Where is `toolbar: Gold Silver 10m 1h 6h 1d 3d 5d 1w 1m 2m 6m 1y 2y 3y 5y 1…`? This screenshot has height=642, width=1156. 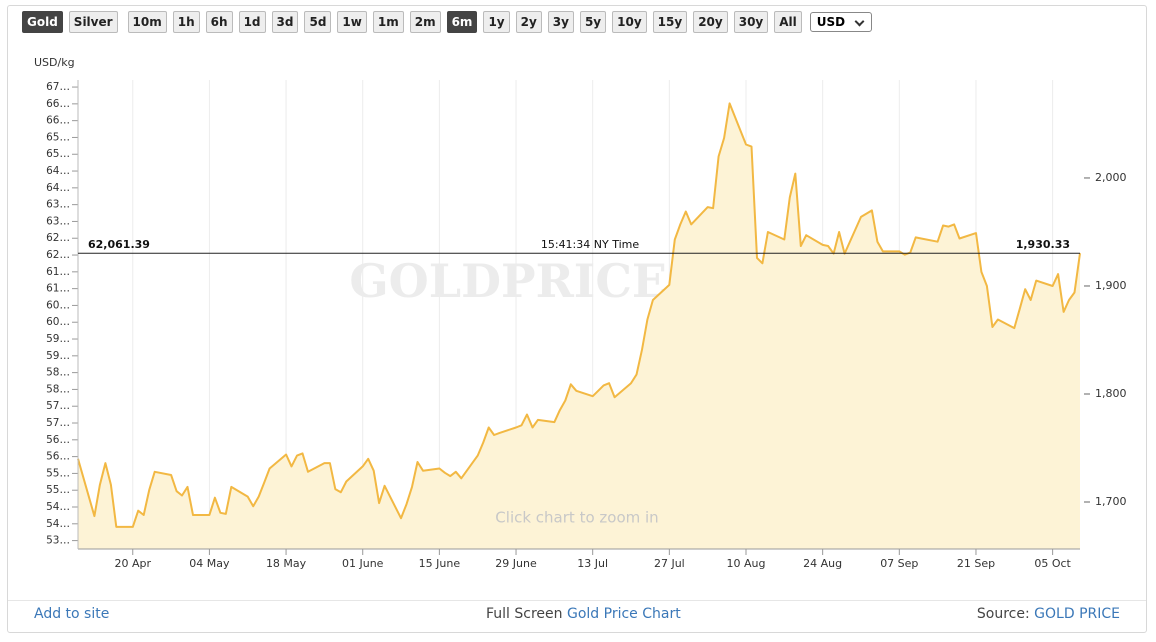
toolbar: Gold Silver 10m 1h 6h 1d 3d 5d 1w 1m 2m 6m 1y 2y 3y 5y 1… is located at coordinates (447, 22).